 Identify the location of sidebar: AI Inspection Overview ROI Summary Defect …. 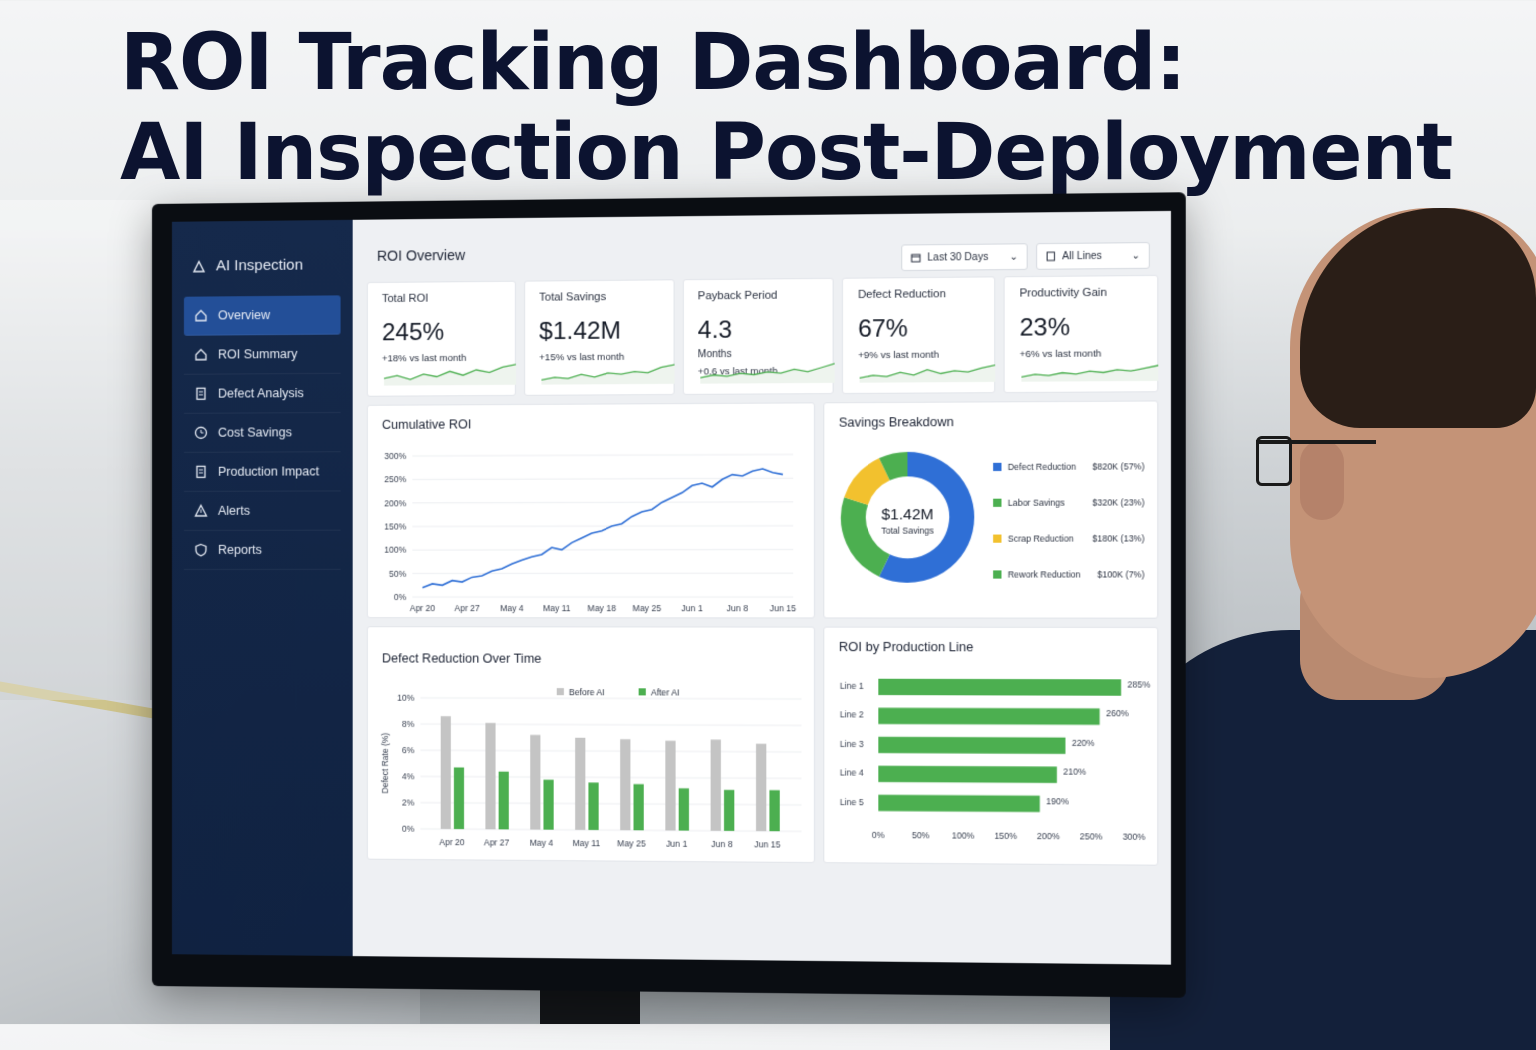
(262, 588).